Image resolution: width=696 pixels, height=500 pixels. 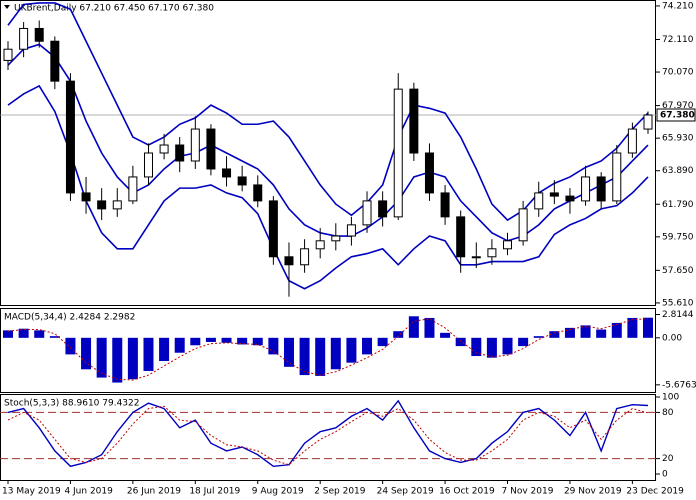 I want to click on y-tick-label: 61.790, so click(x=678, y=205).